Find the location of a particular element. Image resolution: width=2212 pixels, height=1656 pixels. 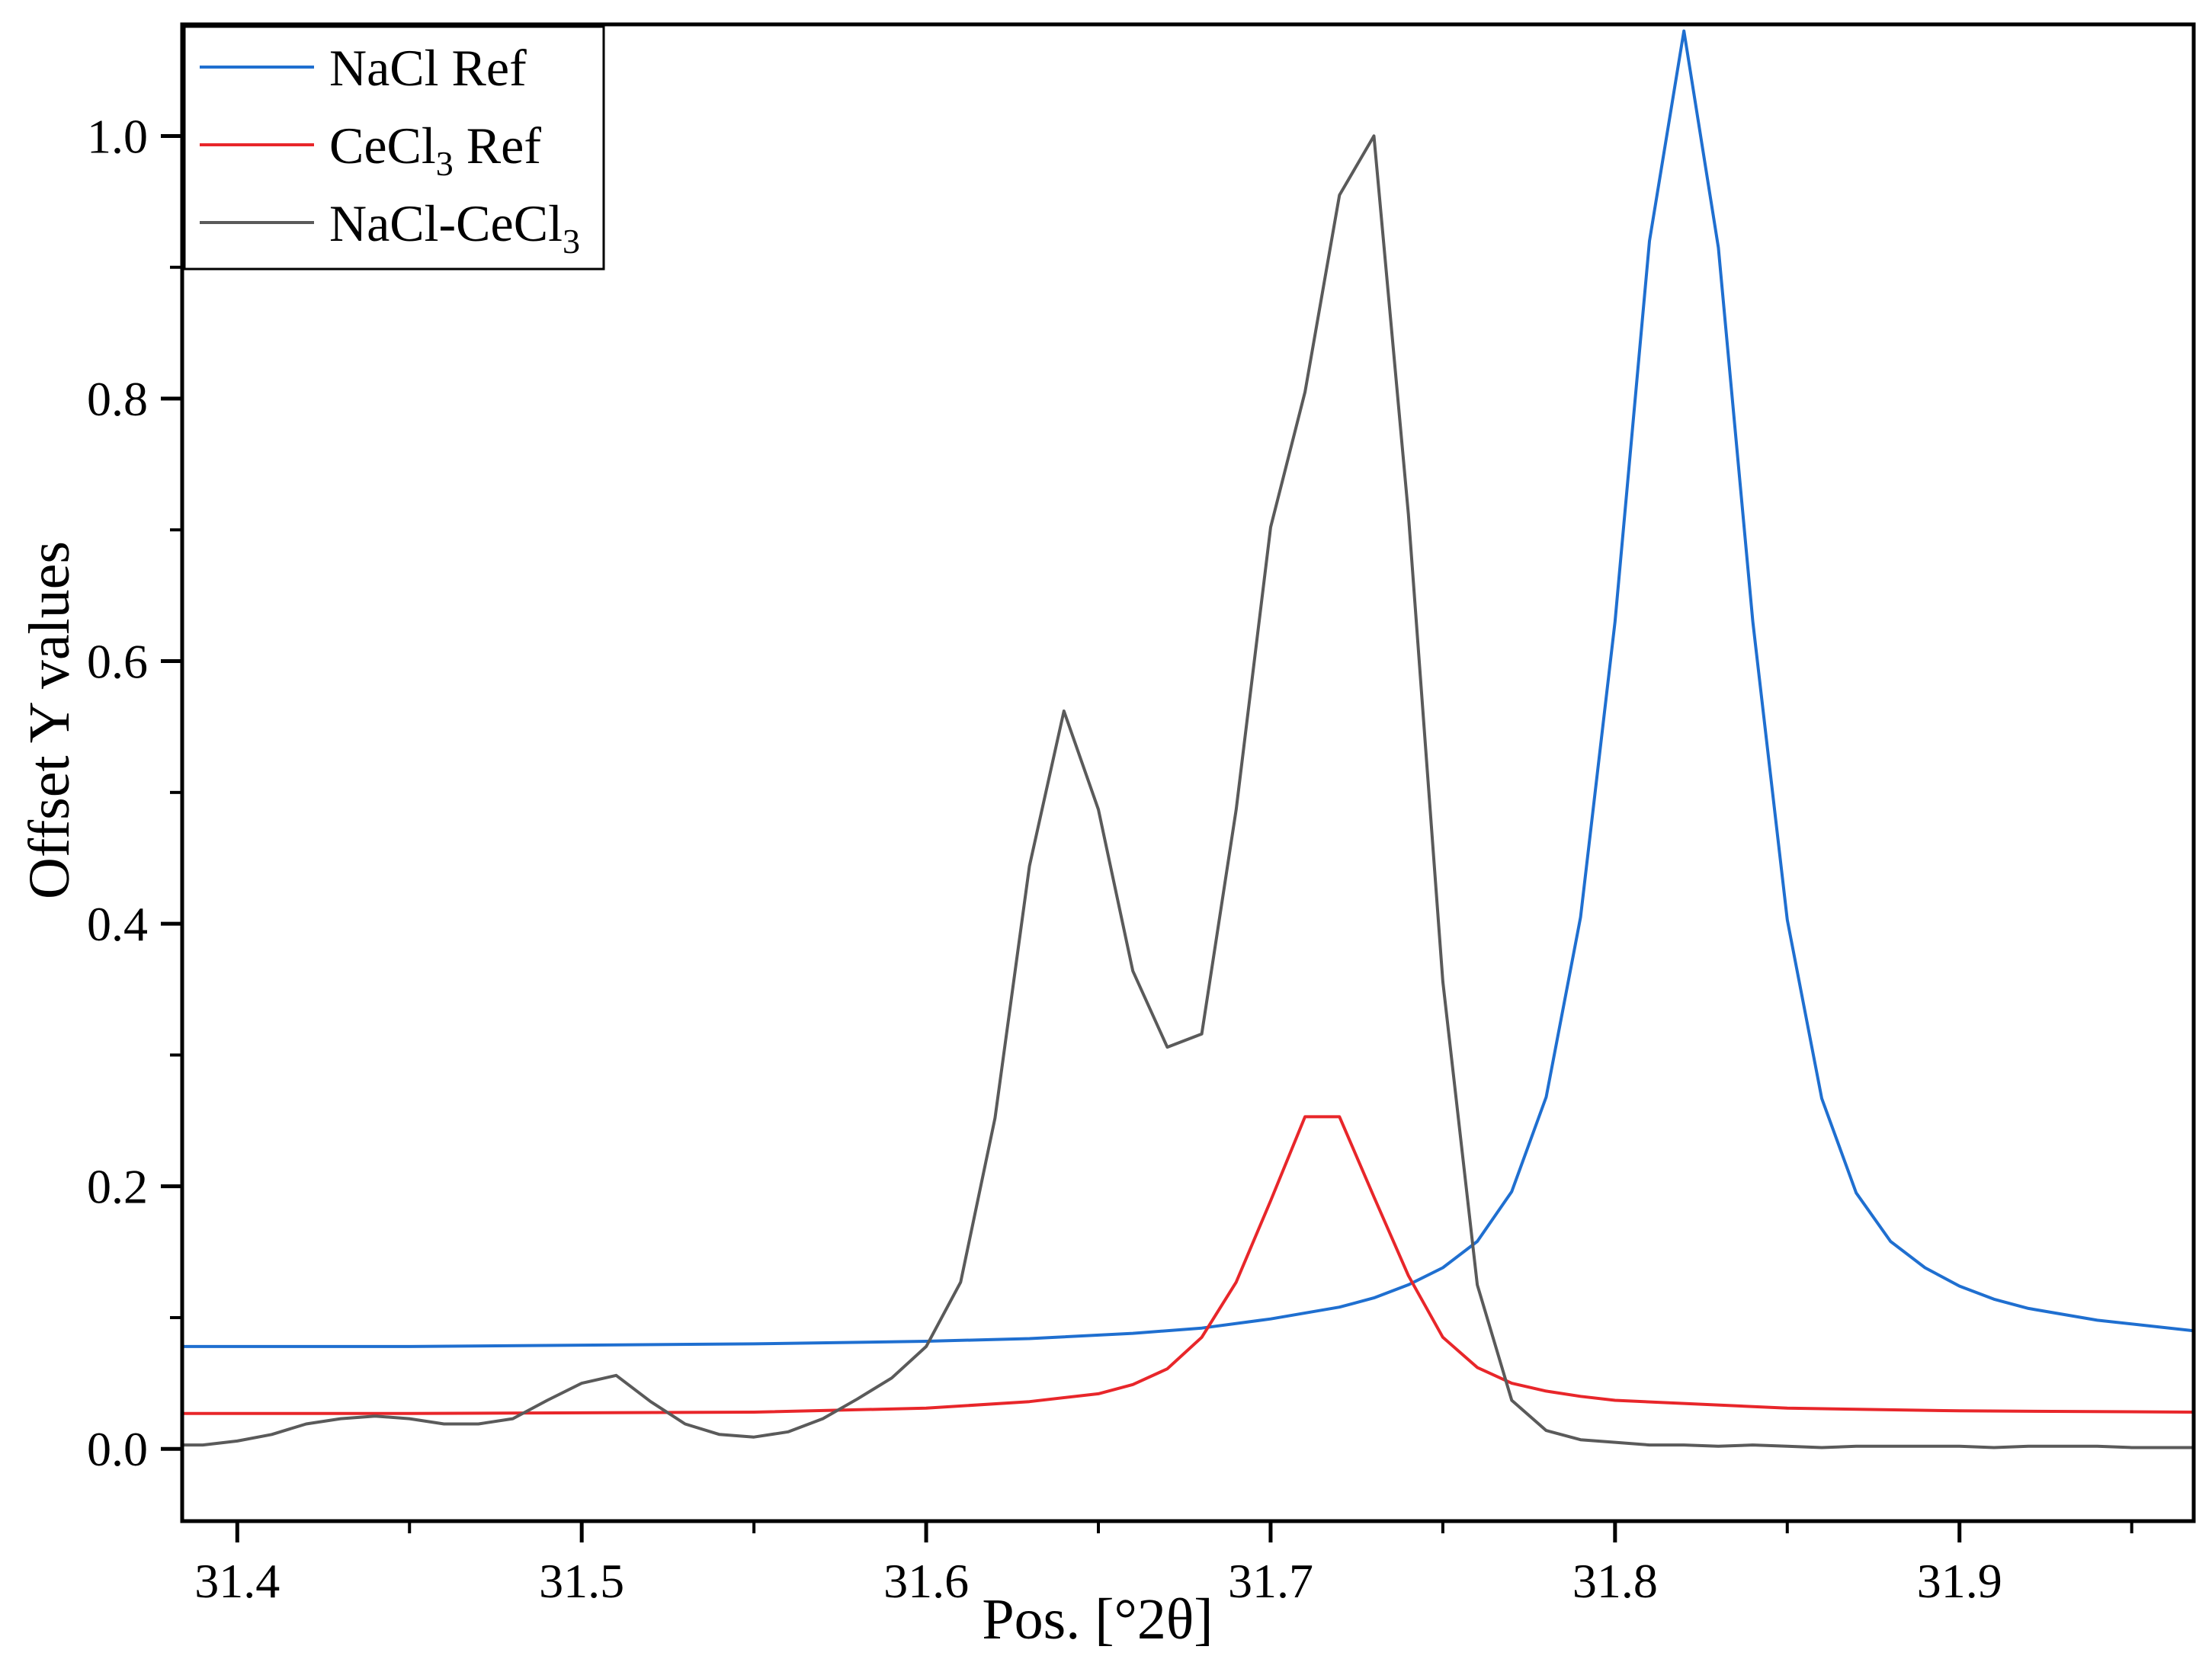

legend: NaCl Ref CeCl3 Ref NaCl-CeCl3 is located at coordinates (394, 148).